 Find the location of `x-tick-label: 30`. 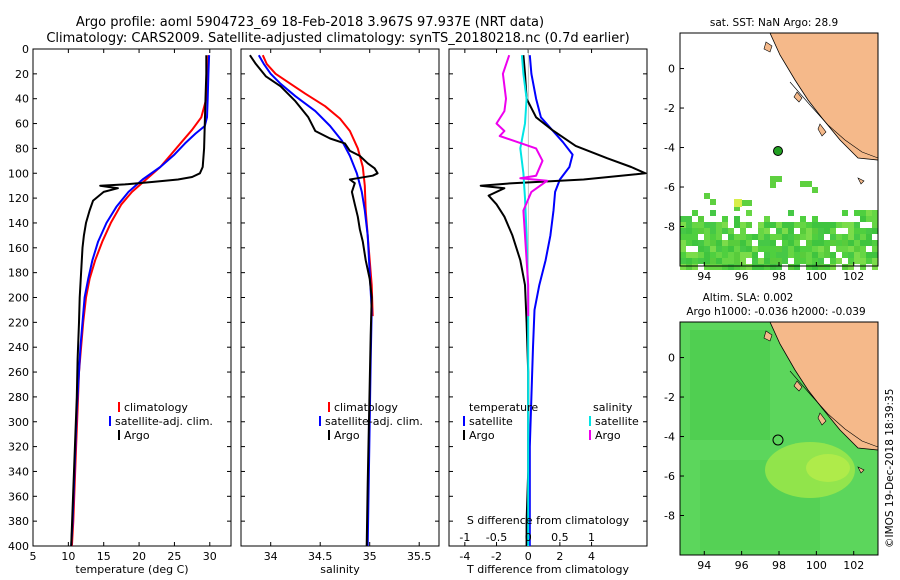

x-tick-label: 30 is located at coordinates (210, 556).